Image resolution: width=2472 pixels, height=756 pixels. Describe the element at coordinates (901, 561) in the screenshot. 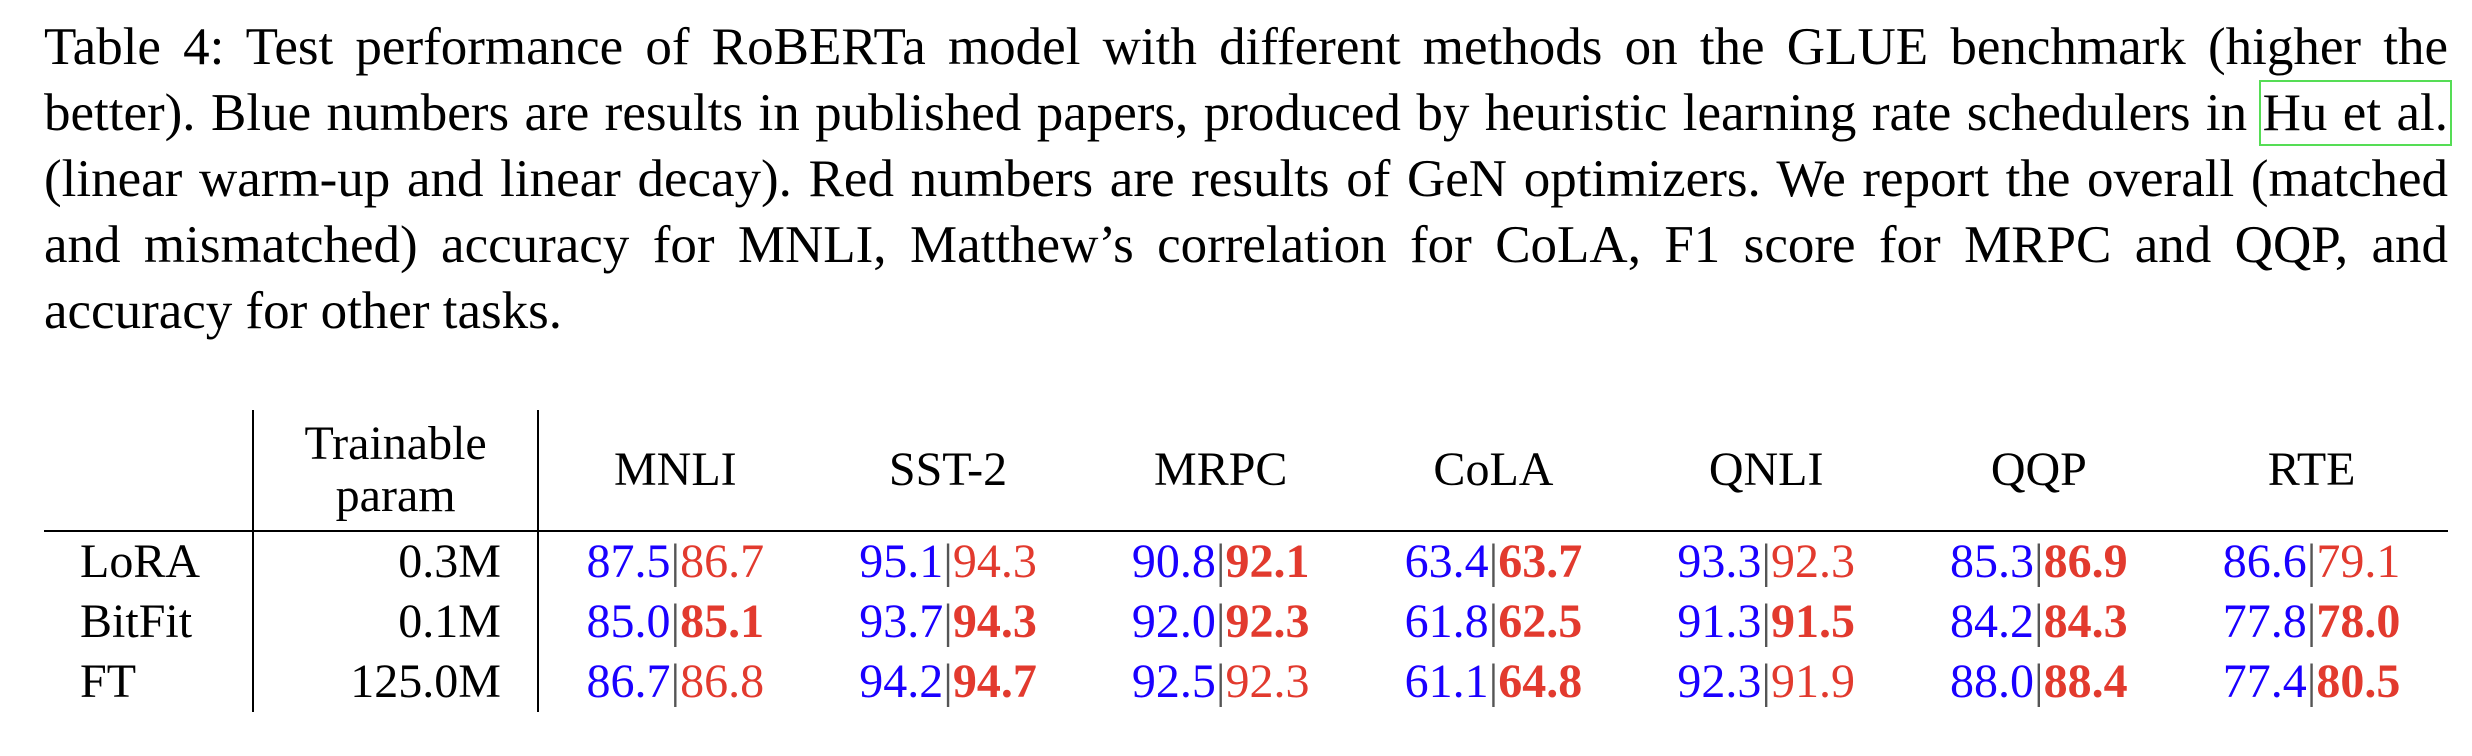

I see `published-score: 95.1` at that location.